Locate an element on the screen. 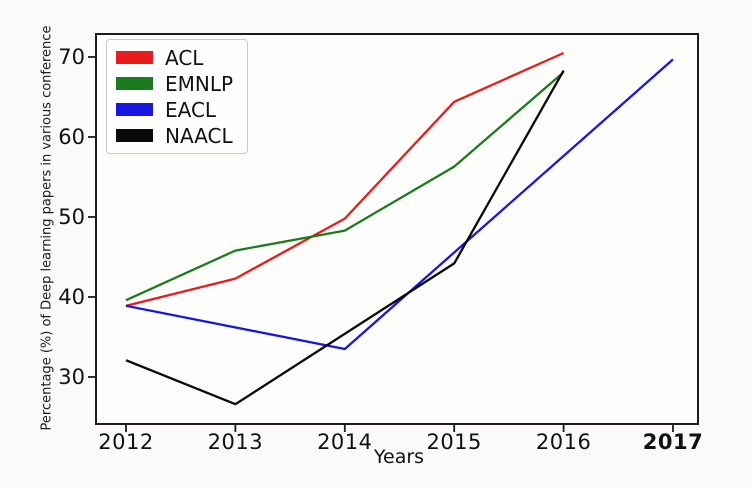 The width and height of the screenshot is (752, 488). x-tick-label-2014: 2014 is located at coordinates (345, 442).